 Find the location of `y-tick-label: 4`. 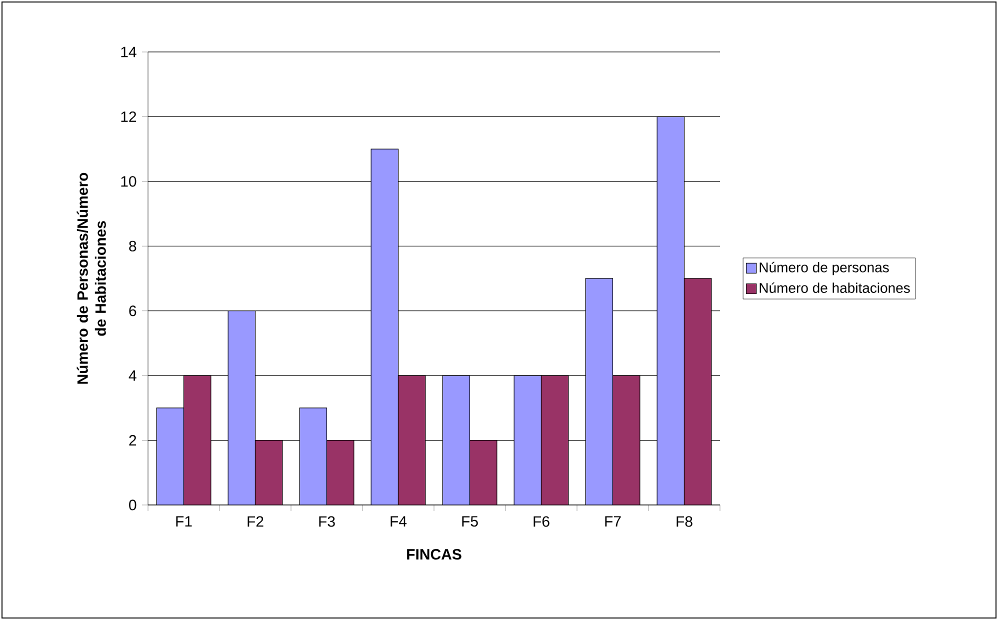

y-tick-label: 4 is located at coordinates (132, 375).